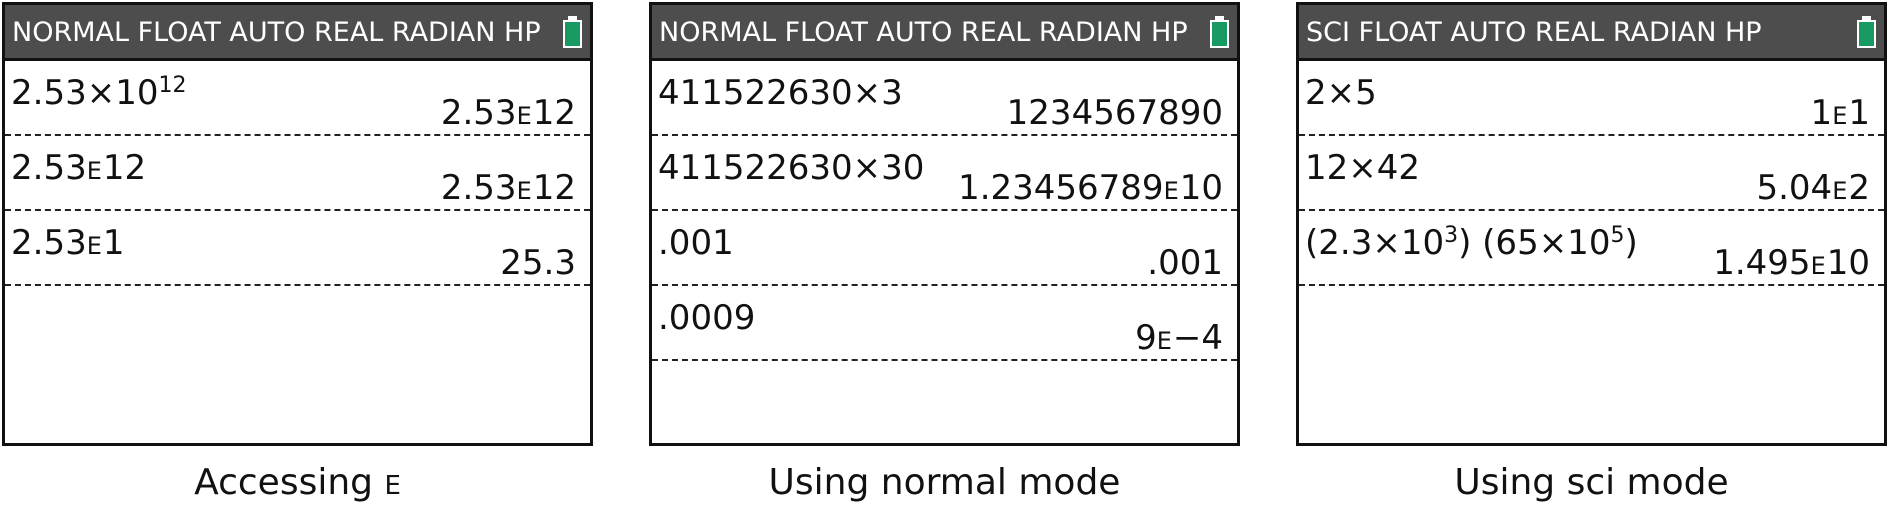 This screenshot has width=1889, height=516. Describe the element at coordinates (1794, 188) in the screenshot. I see `text-segment: 5.04` at that location.